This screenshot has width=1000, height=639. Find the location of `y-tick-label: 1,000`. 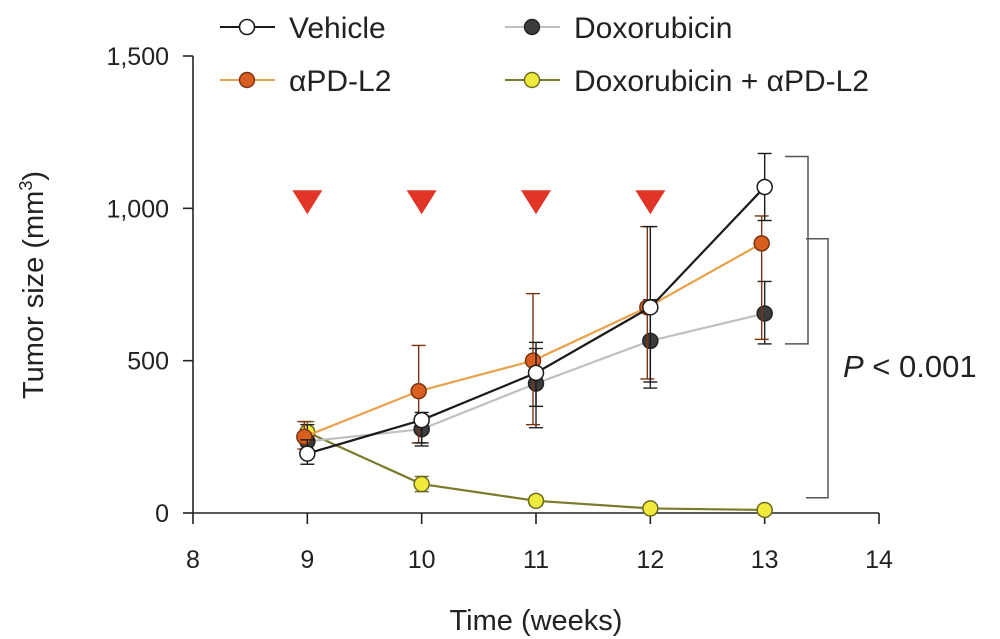

y-tick-label: 1,000 is located at coordinates (137, 209).